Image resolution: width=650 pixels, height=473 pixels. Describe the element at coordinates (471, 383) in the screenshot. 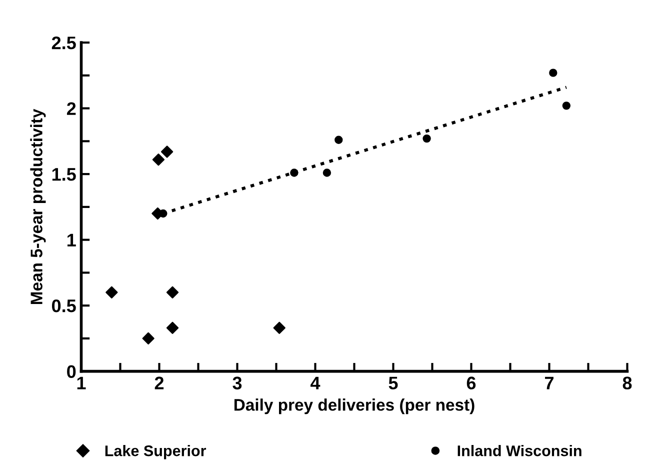

I see `x-tick-label: 6` at that location.